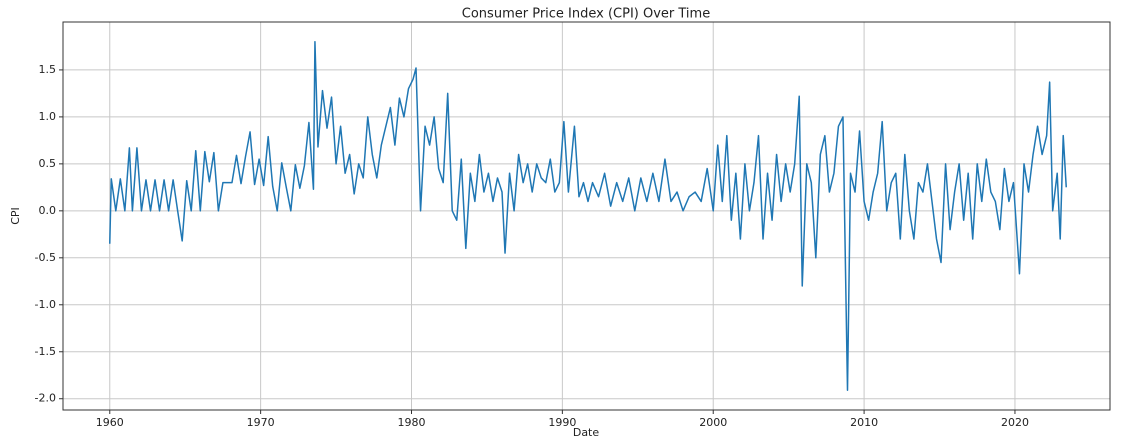  I want to click on x-tick-label: 1960, so click(110, 422).